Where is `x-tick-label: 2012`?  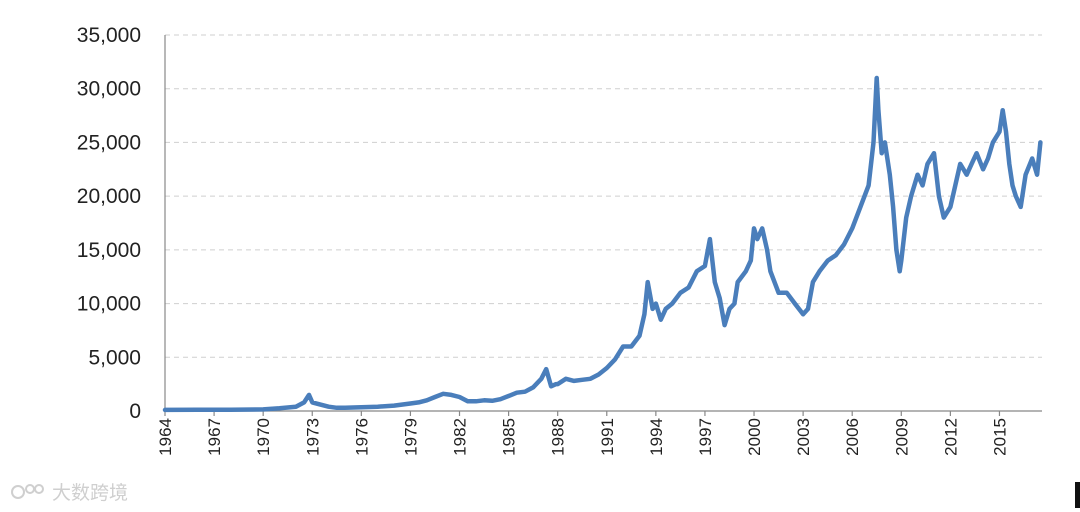
x-tick-label: 2012 is located at coordinates (950, 437).